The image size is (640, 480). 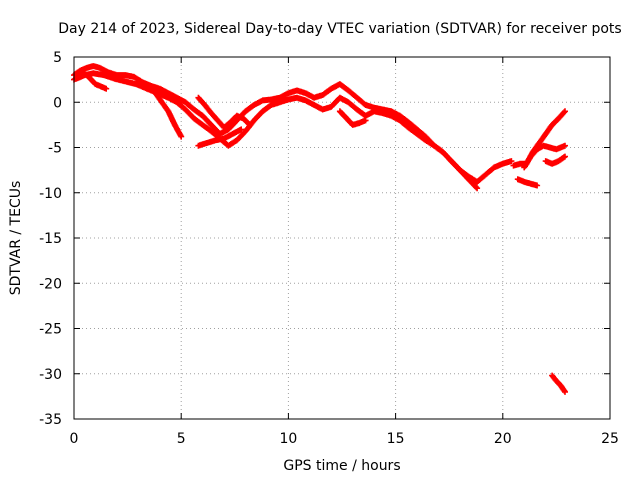 What do you see at coordinates (50, 330) in the screenshot?
I see `y-tick-label: -25` at bounding box center [50, 330].